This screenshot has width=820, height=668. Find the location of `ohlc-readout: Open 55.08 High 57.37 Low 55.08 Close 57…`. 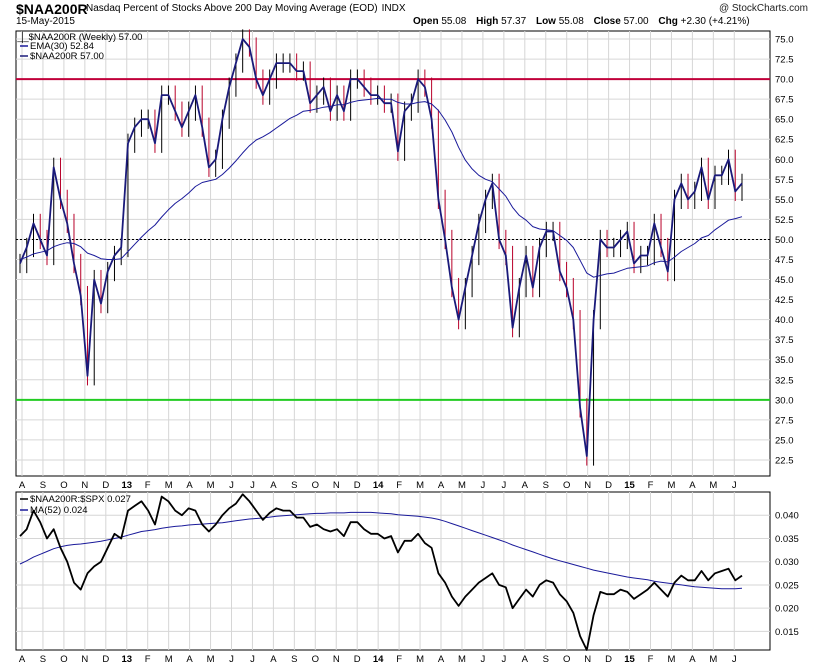

ohlc-readout: Open 55.08 High 57.37 Low 55.08 Close 57… is located at coordinates (585, 21).